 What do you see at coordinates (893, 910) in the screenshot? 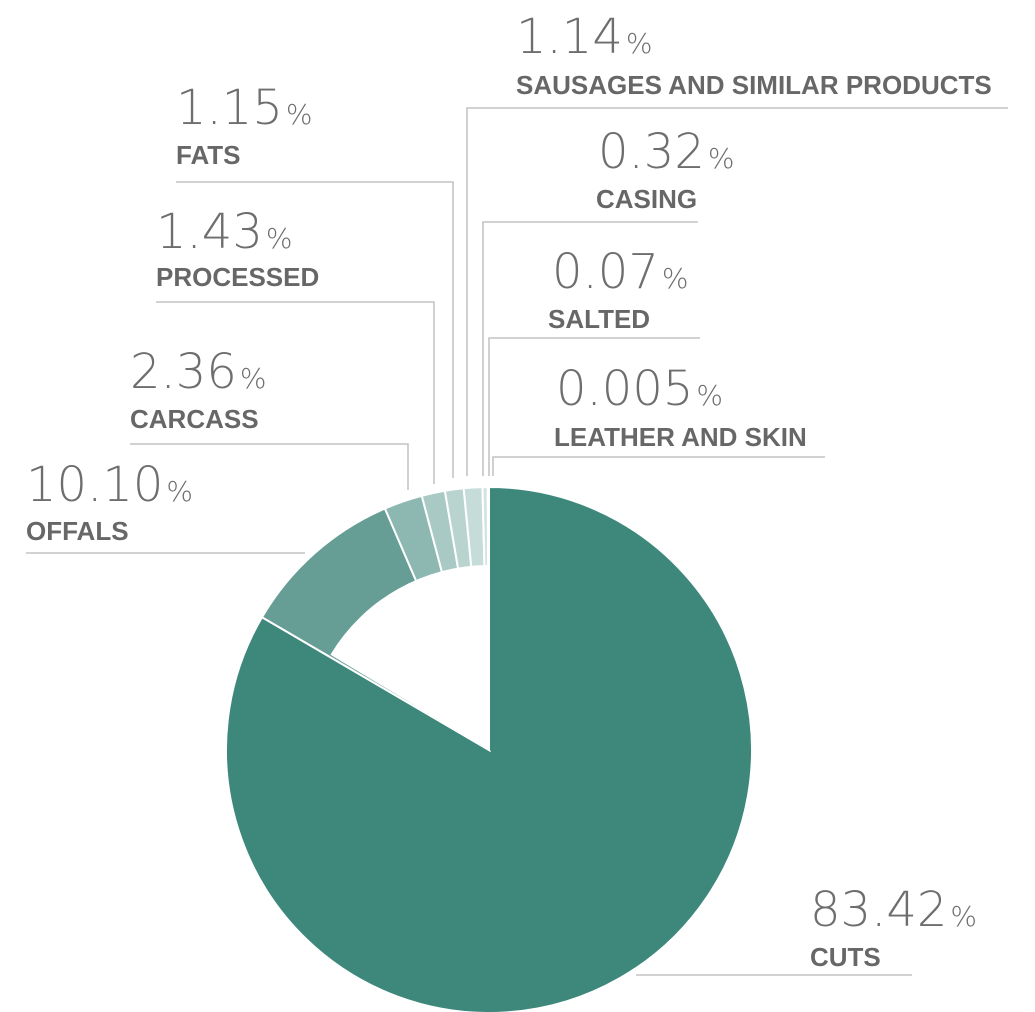
I see `data-label-cuts: 83.42%` at bounding box center [893, 910].